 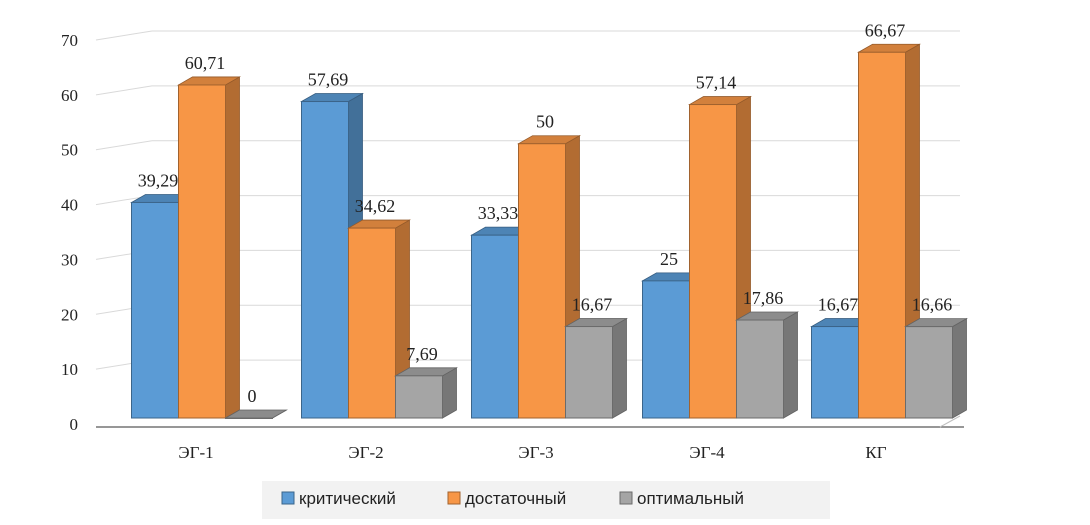 I want to click on legend-label: оптимальный, so click(x=690, y=498).